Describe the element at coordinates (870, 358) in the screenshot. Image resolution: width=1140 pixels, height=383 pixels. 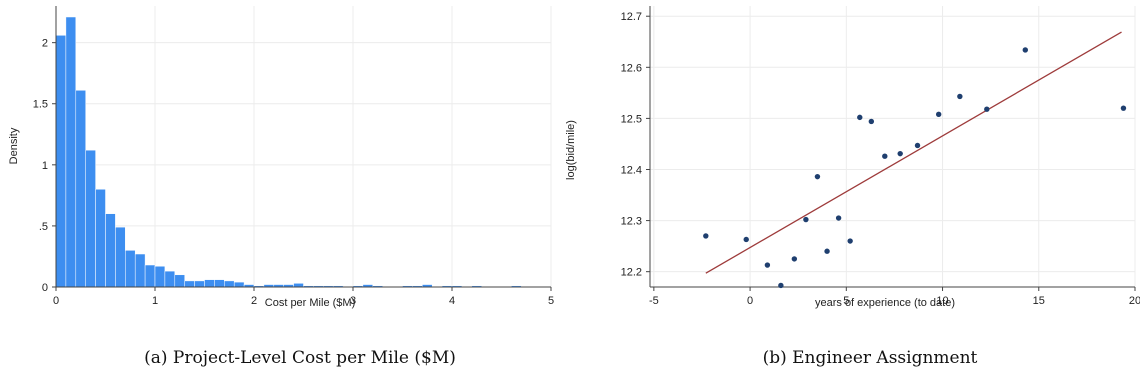
I see `caption-b: (b) Engineer Assignment` at that location.